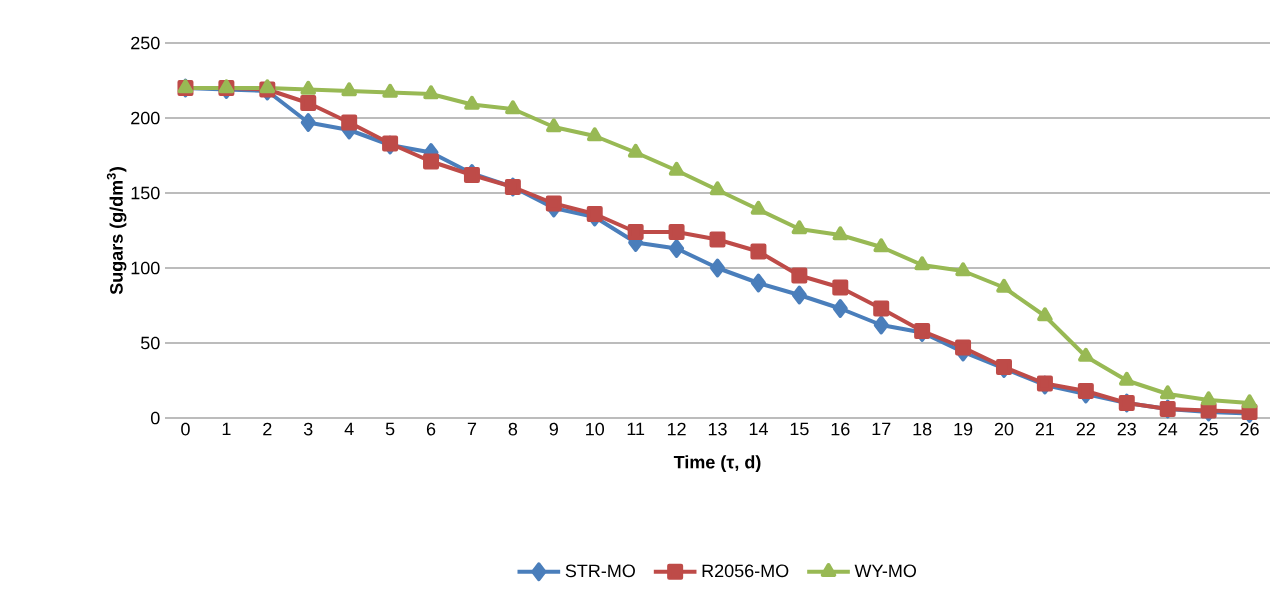  What do you see at coordinates (1085, 429) in the screenshot?
I see `x-tick-label: 22` at bounding box center [1085, 429].